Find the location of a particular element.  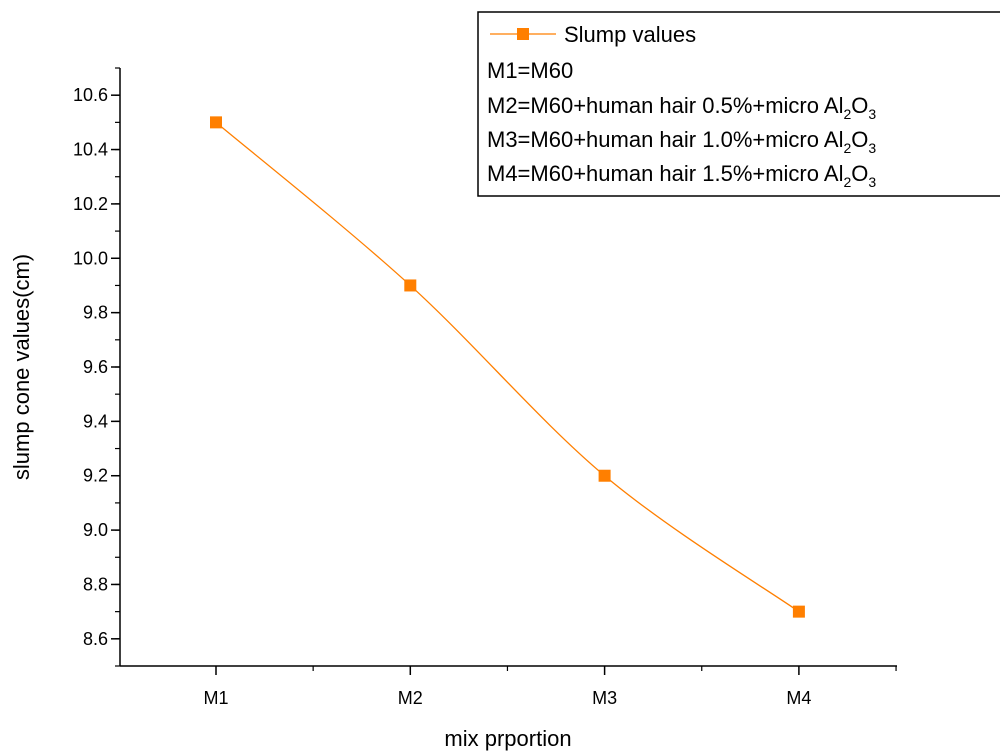

legend-note-m1: M1=M60 is located at coordinates (530, 70).